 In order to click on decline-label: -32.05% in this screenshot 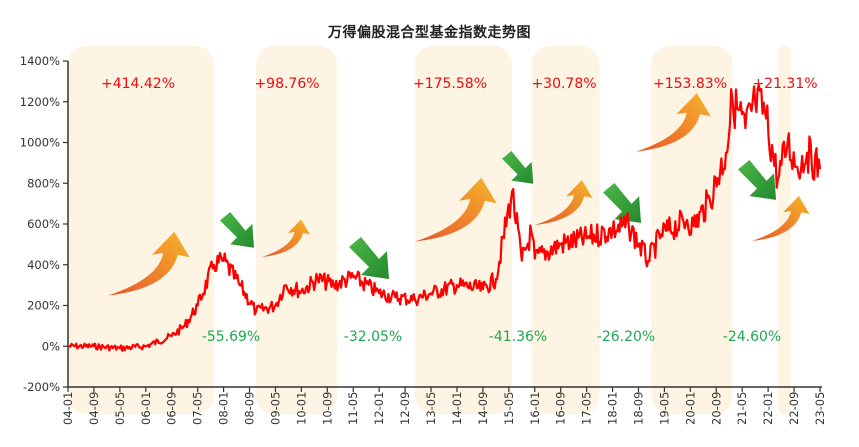, I will do `click(373, 337)`.